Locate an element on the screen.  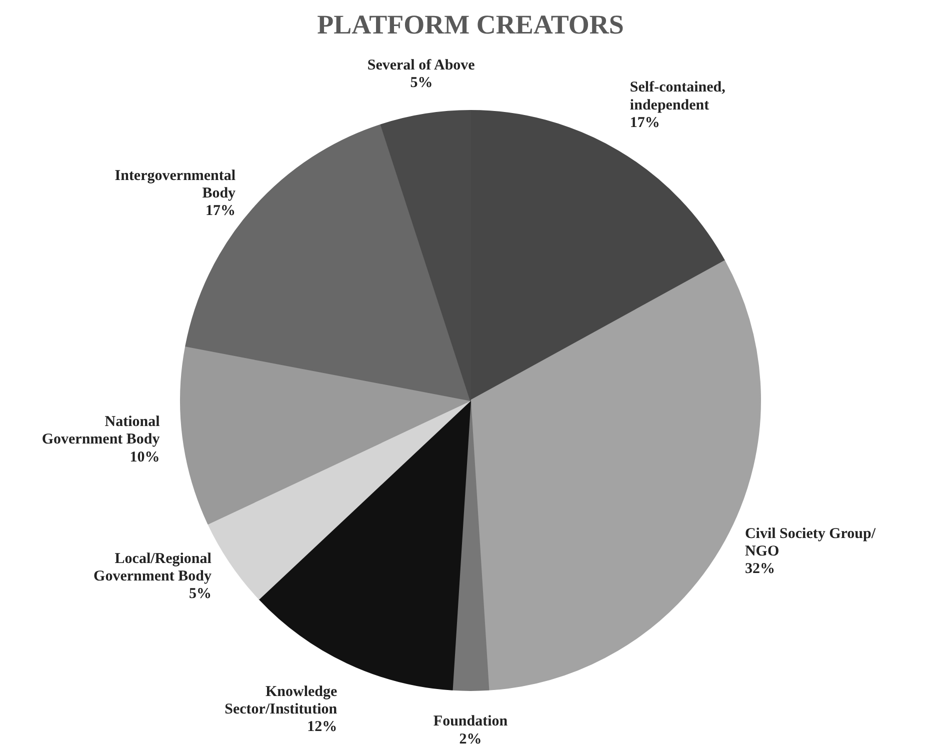
slice-label: Civil Society Group/ NGO is located at coordinates (810, 543).